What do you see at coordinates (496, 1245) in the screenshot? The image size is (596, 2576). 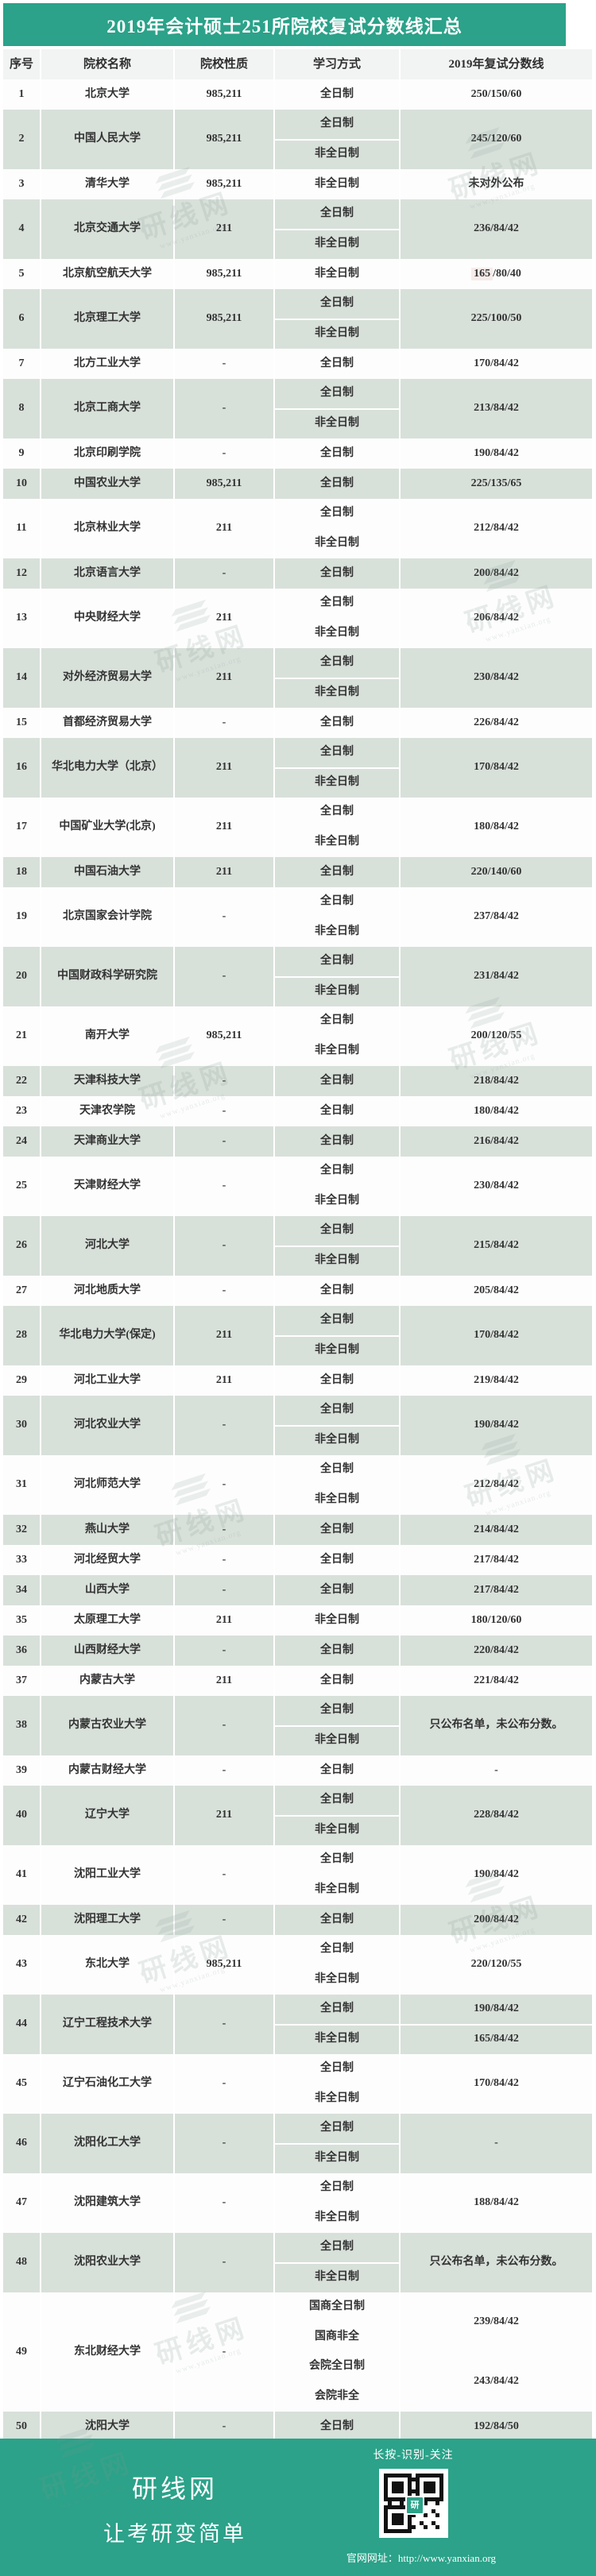 I see `score-value: 215/84/42` at bounding box center [496, 1245].